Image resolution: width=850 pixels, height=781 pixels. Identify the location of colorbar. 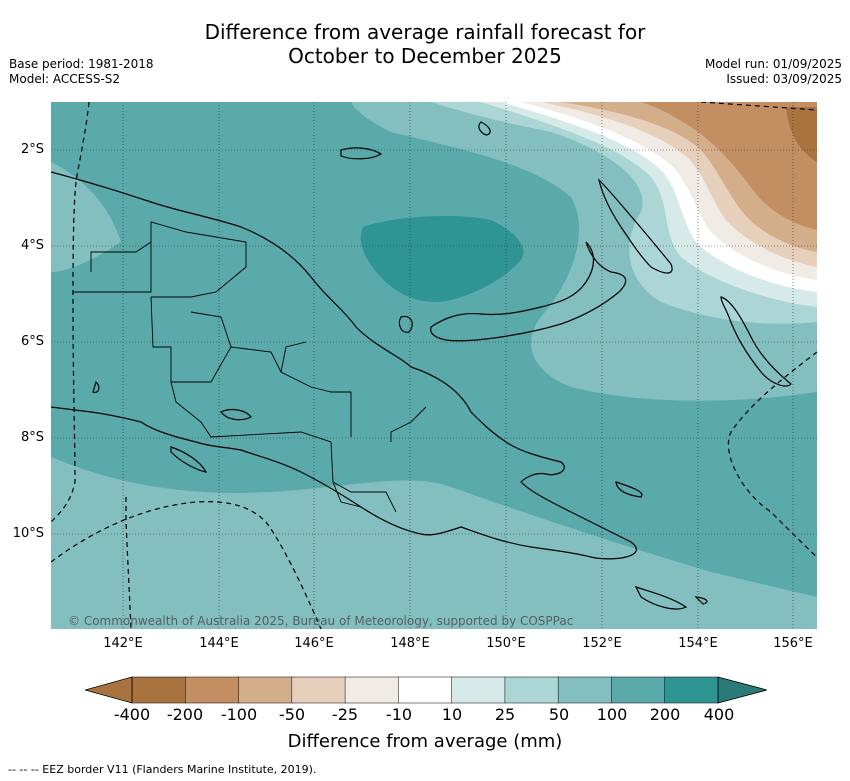
(426, 690).